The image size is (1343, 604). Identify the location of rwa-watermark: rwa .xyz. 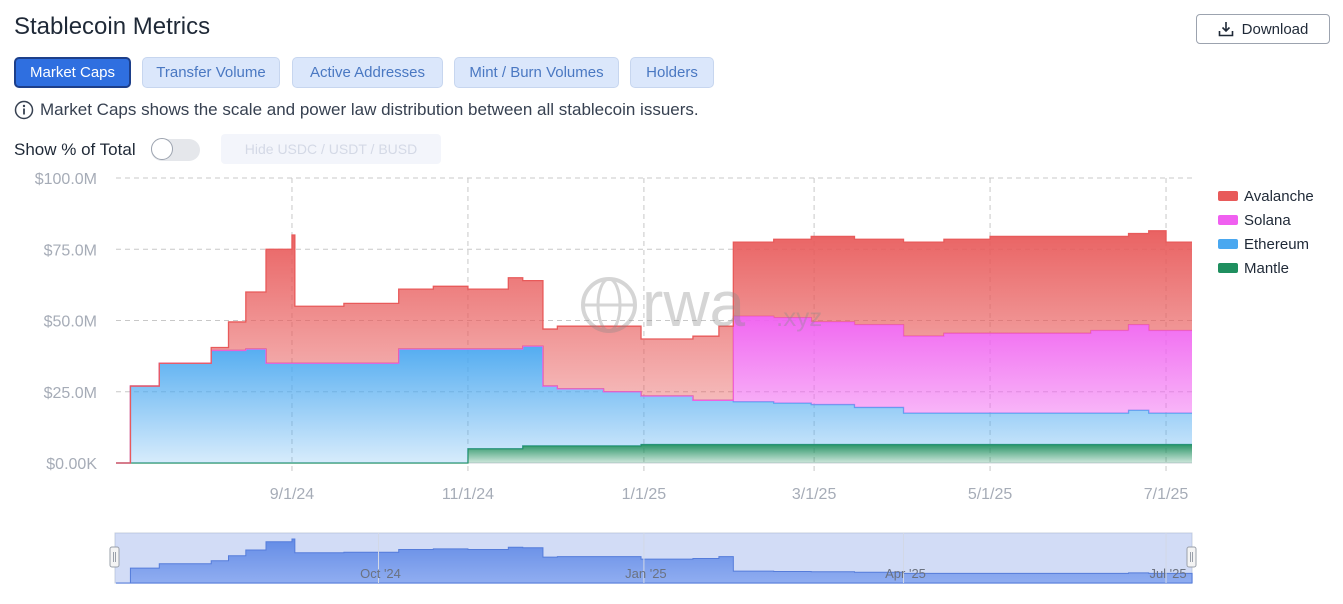
(701, 304).